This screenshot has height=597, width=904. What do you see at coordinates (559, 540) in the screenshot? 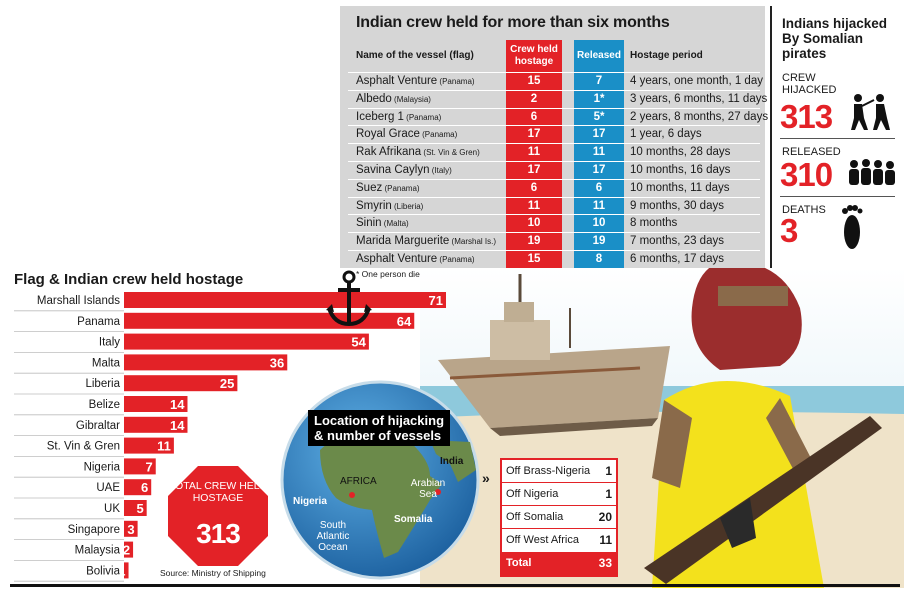
I see `location-row: Off West Africa 11` at bounding box center [559, 540].